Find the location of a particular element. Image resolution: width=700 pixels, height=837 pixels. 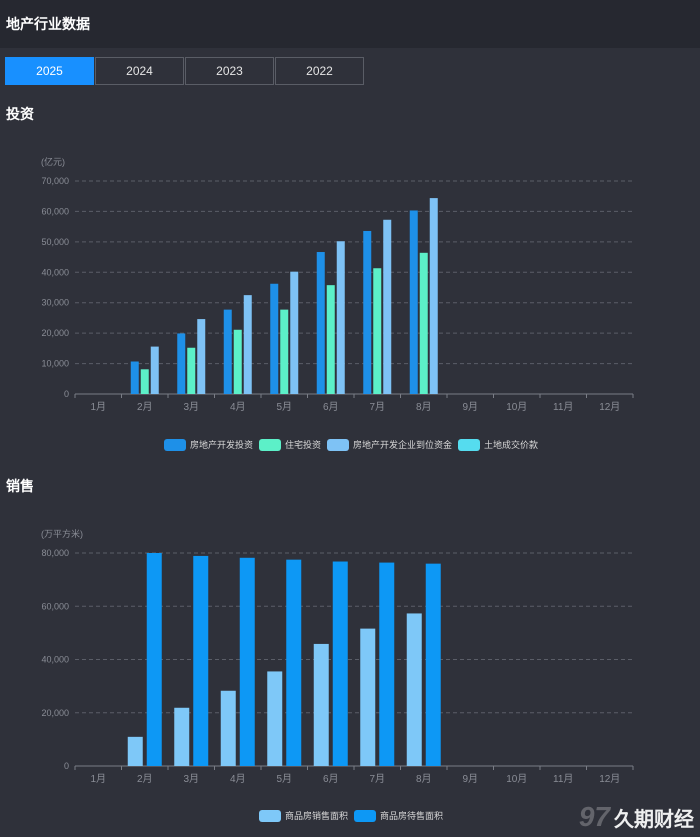

legend-label: 住宅投资 is located at coordinates (303, 444).